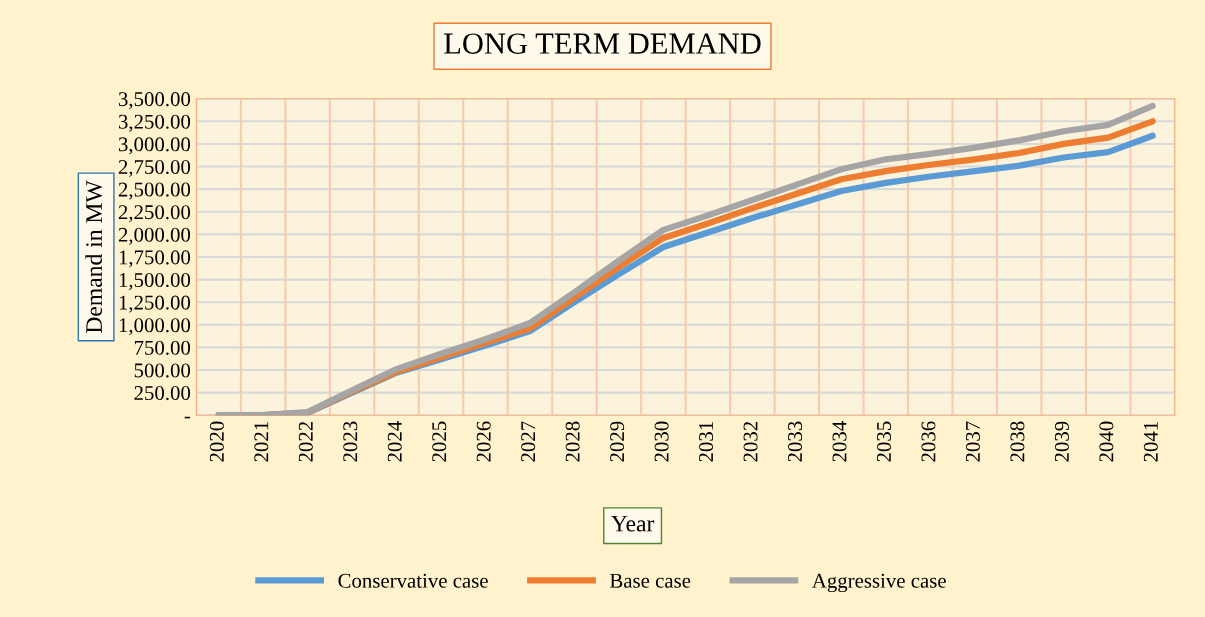  Describe the element at coordinates (154, 191) in the screenshot. I see `y-tick-label: 2,500.00` at that location.